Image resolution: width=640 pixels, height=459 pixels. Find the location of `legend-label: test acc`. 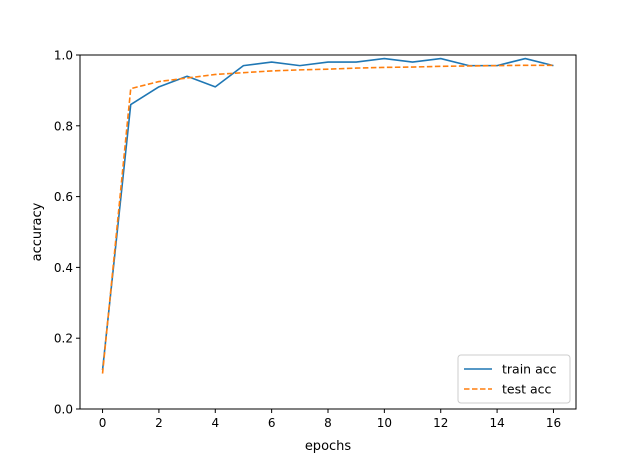

legend-label: test acc is located at coordinates (527, 389).